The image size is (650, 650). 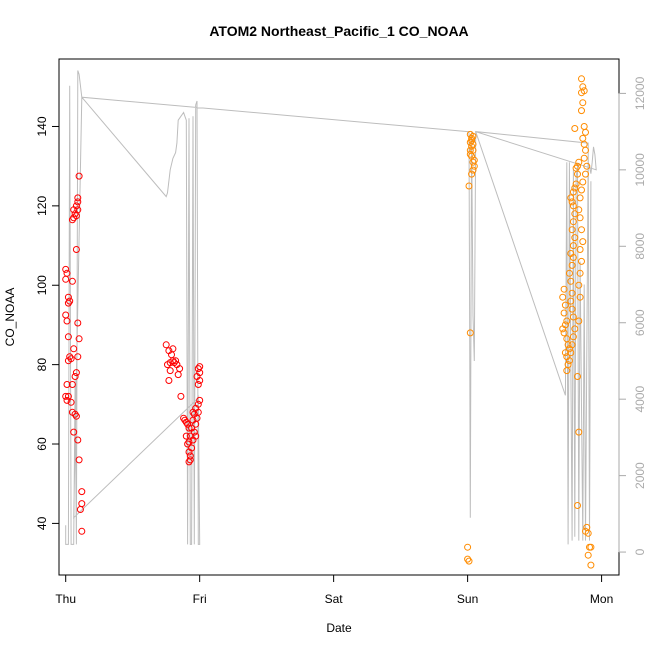 What do you see at coordinates (640, 322) in the screenshot?
I see `right-y-tick-label: 6000` at bounding box center [640, 322].